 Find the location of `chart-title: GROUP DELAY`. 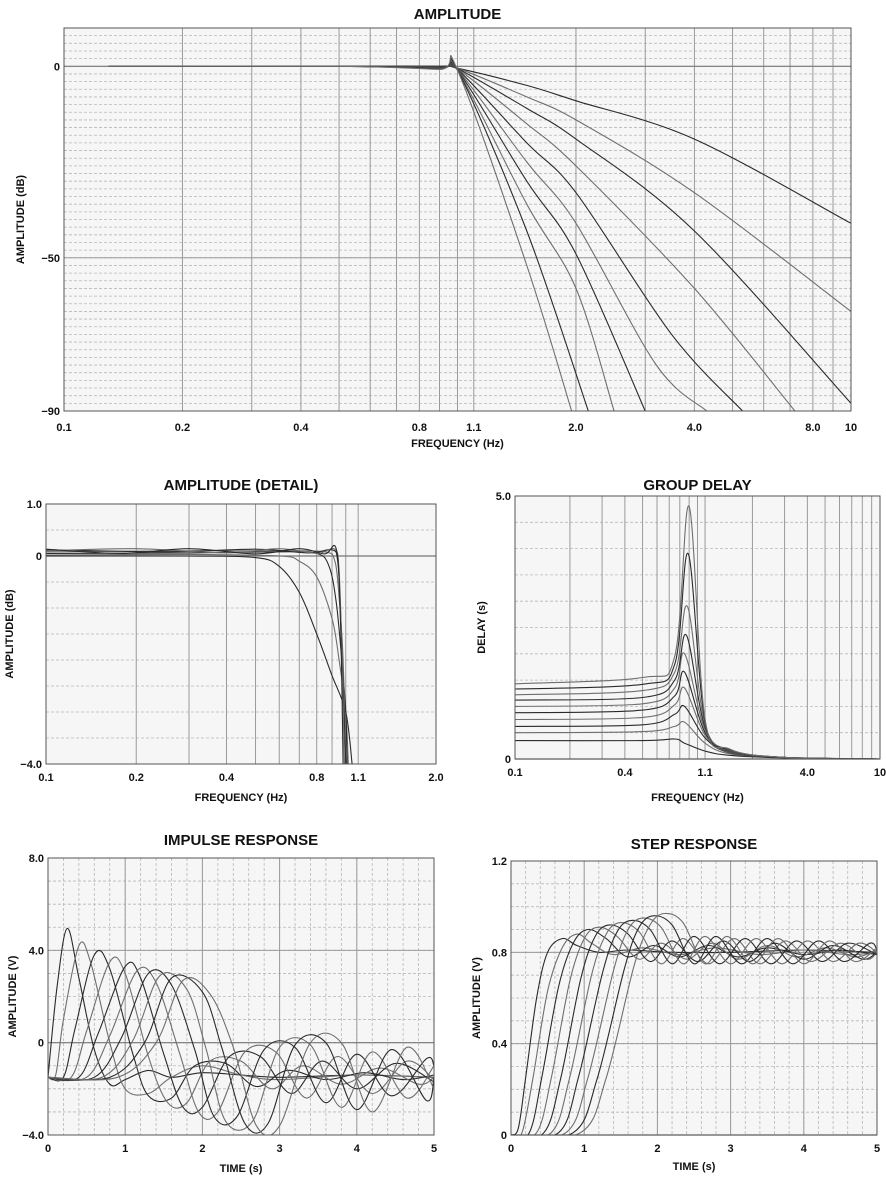

chart-title: GROUP DELAY is located at coordinates (697, 485).